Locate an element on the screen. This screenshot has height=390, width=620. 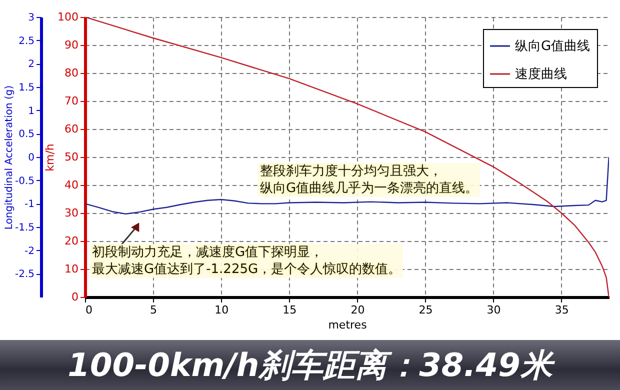
line-series is located at coordinates (347, 185).